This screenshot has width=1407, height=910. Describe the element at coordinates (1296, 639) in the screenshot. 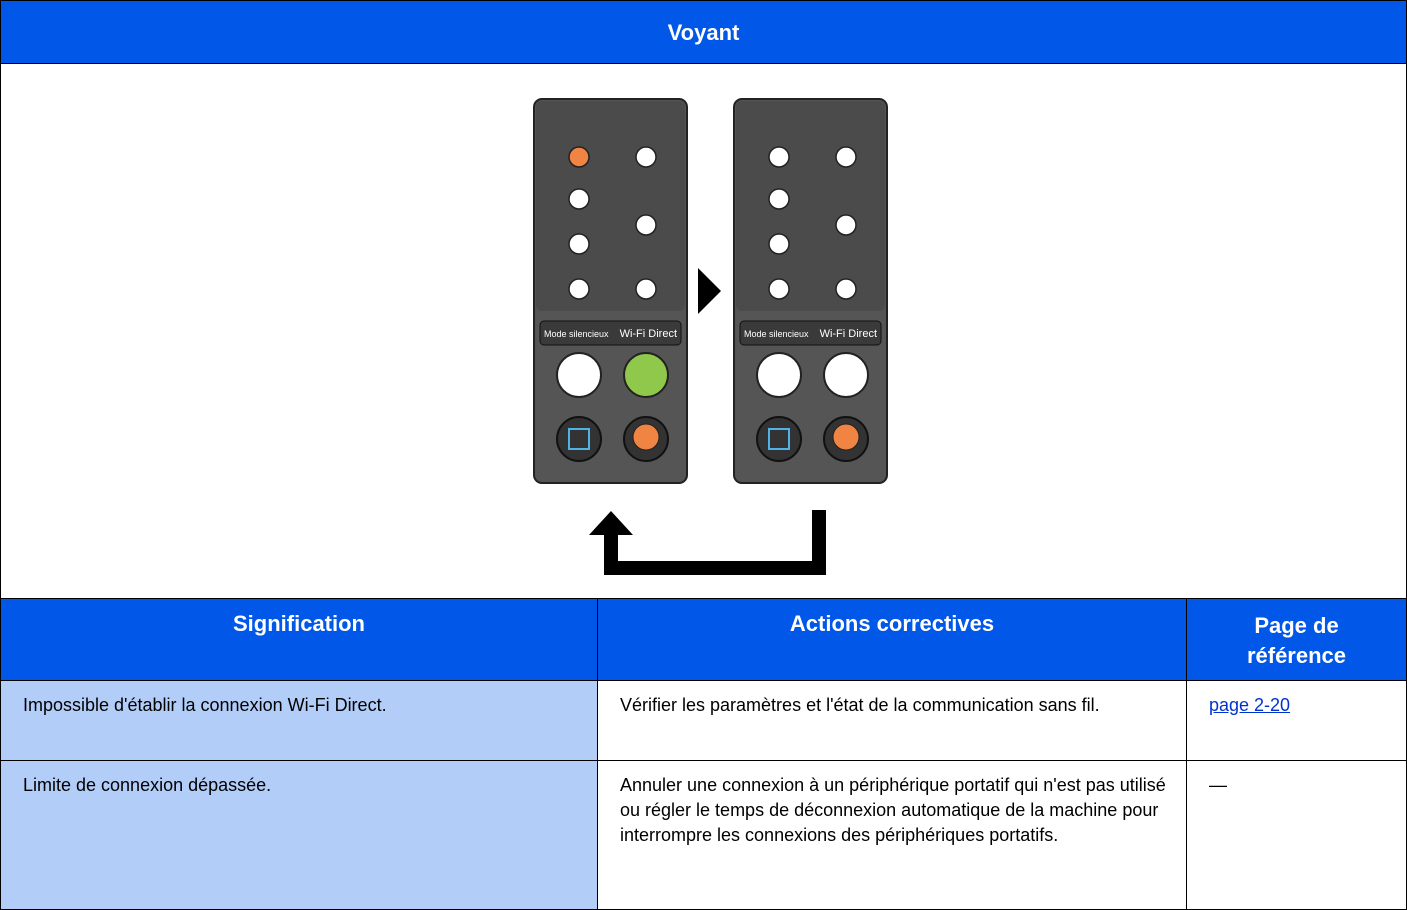

I see `column-header: Page de référence` at that location.